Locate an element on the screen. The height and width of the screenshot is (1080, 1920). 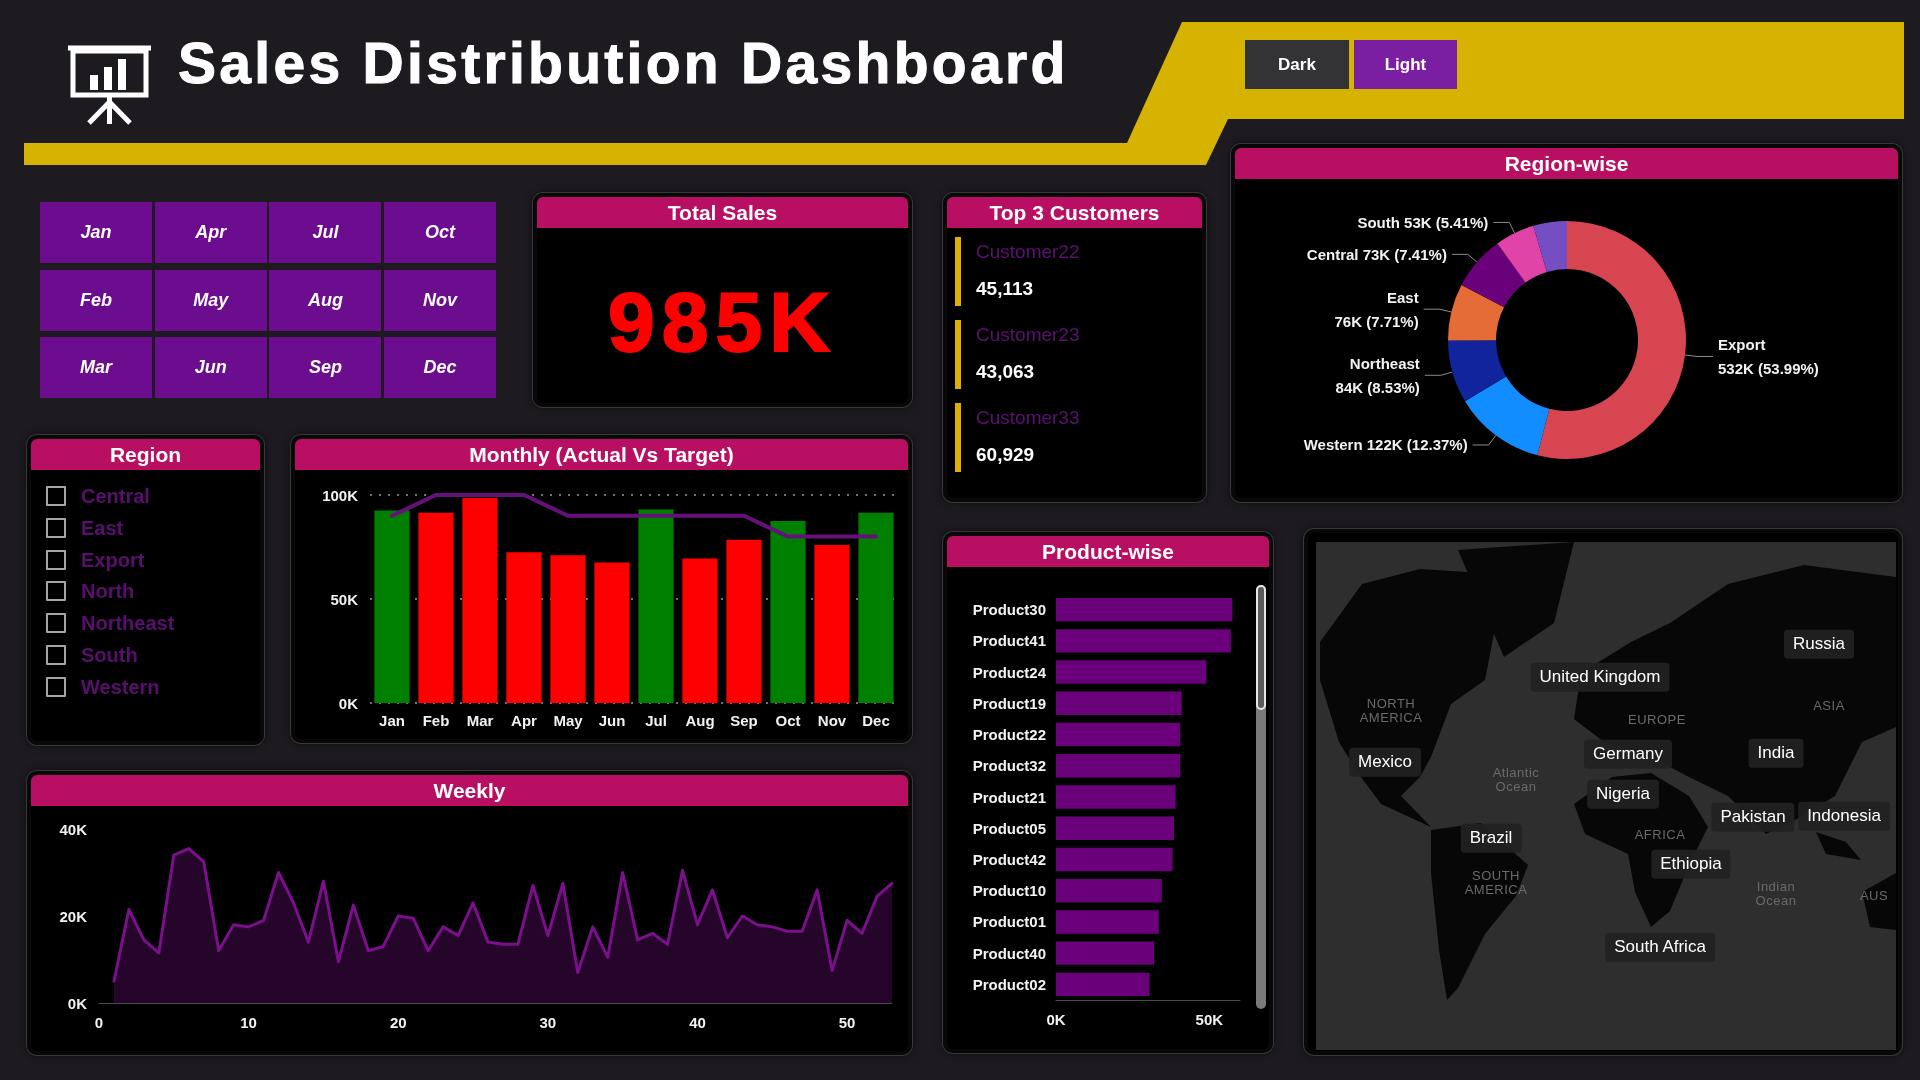
x-tick-label: Mar is located at coordinates (480, 720).